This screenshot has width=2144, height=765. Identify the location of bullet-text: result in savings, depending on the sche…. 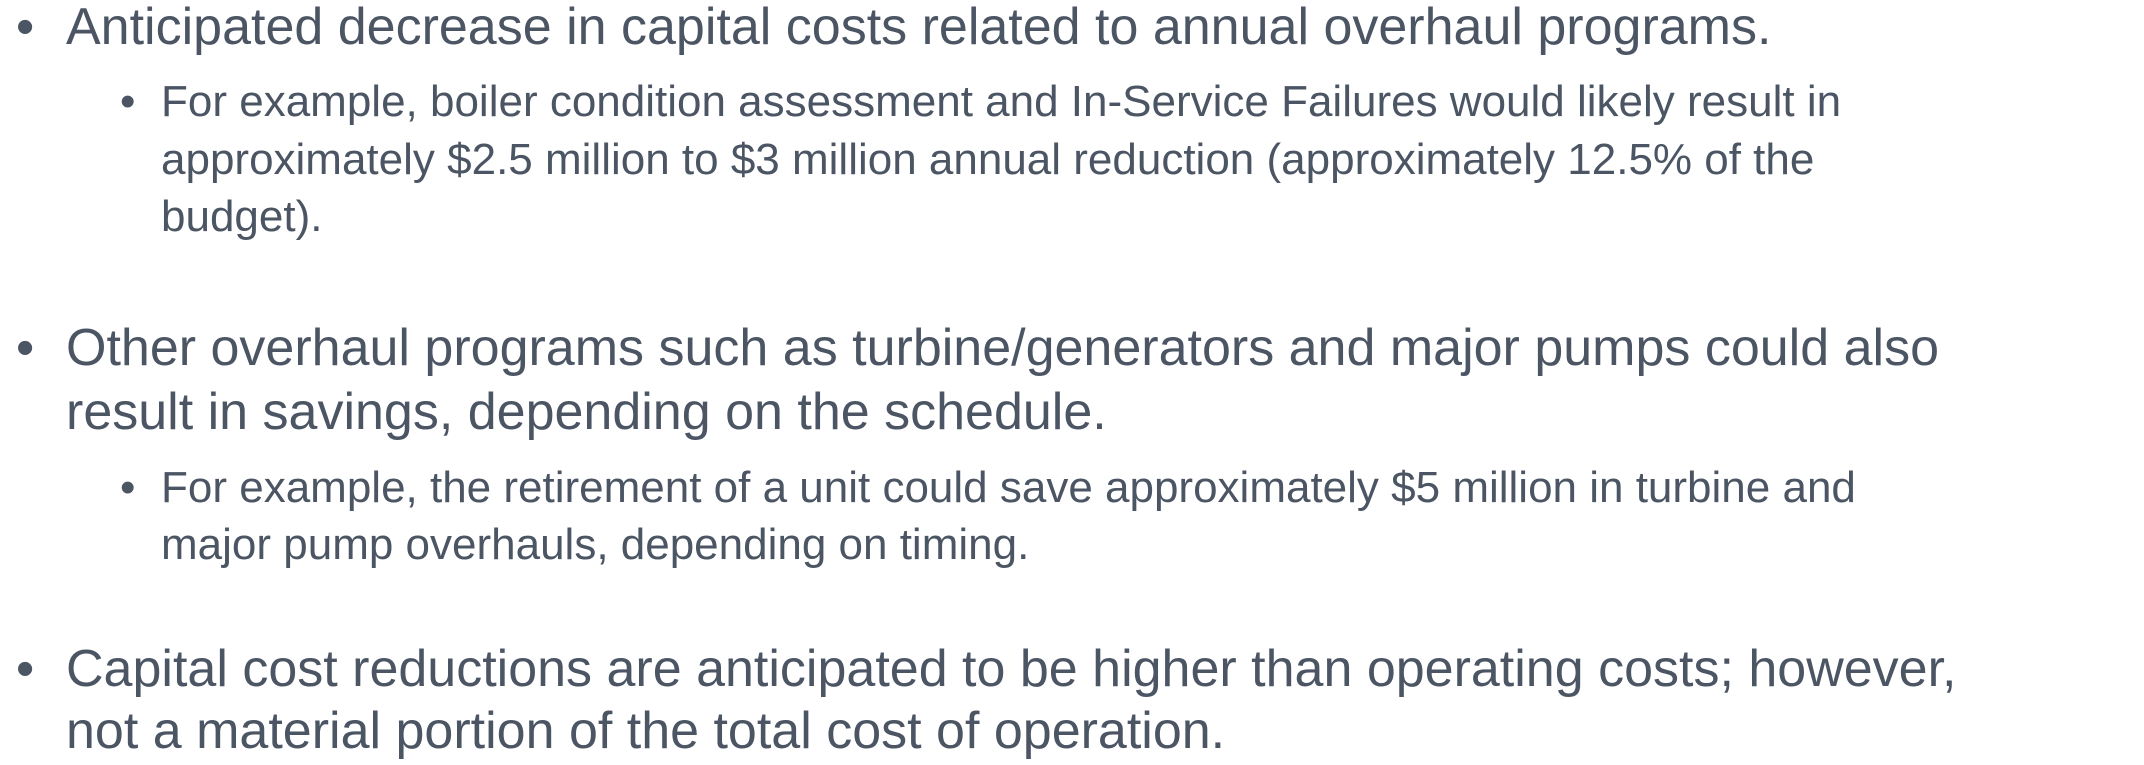
(586, 412).